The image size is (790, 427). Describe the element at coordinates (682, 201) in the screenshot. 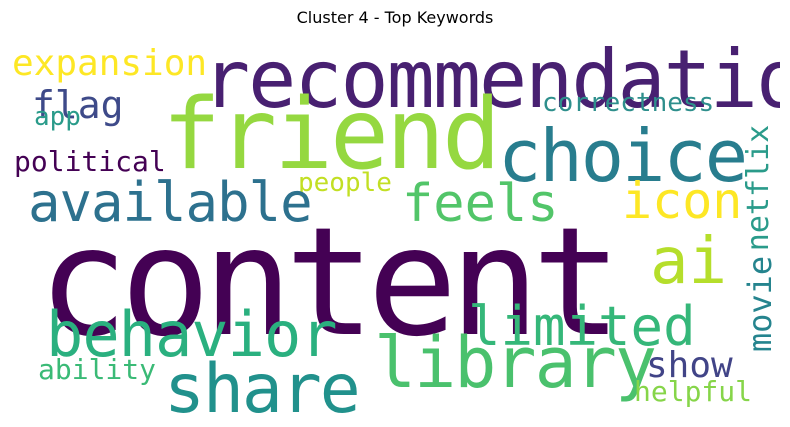

I see `word-icon: icon` at that location.